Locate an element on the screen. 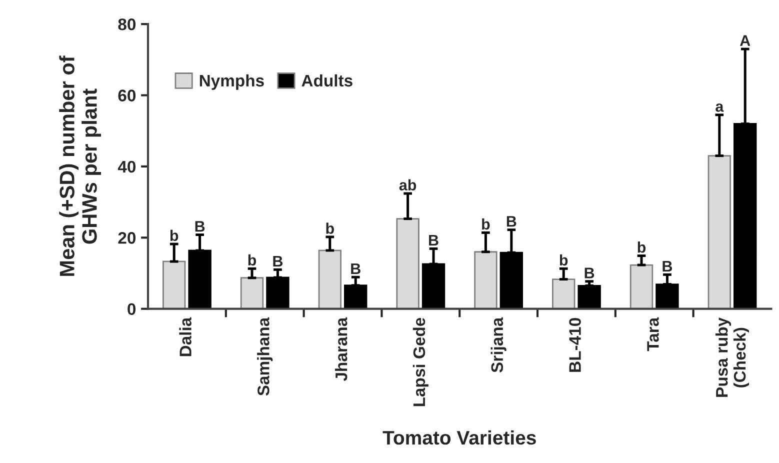  y-tick-label: 40 is located at coordinates (127, 166).